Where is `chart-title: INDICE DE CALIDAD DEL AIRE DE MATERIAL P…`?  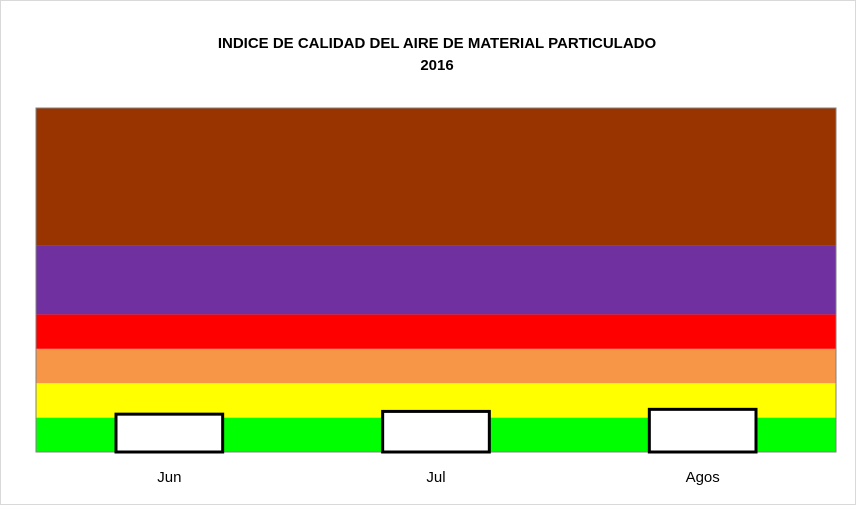
chart-title: INDICE DE CALIDAD DEL AIRE DE MATERIAL P… is located at coordinates (437, 43).